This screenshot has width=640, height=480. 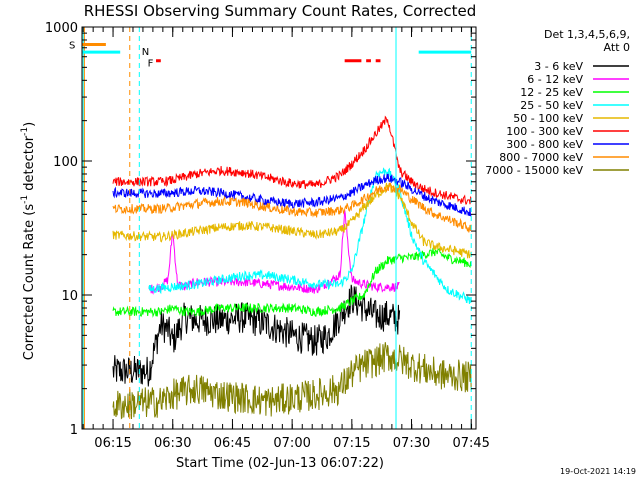 I want to click on x-tick-label-4: 07:15, so click(x=351, y=443).